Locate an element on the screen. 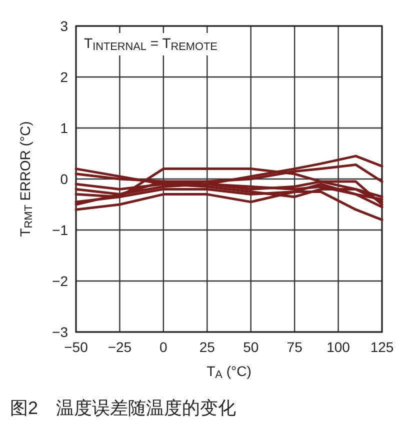  x-tick-label: 0 is located at coordinates (164, 347).